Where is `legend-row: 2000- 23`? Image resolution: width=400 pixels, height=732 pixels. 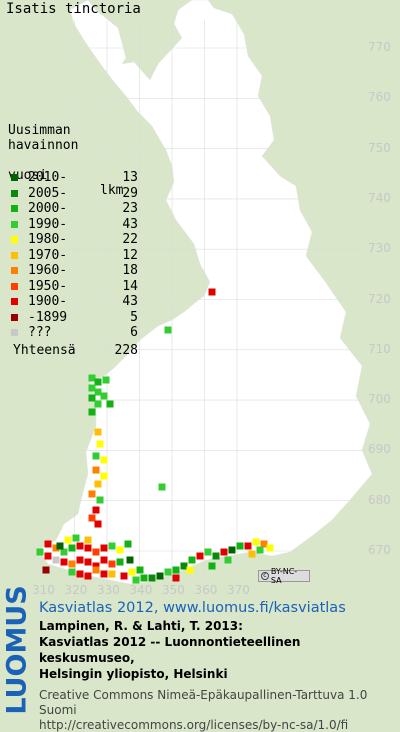
legend-row: 2000- 23 is located at coordinates (73, 209).